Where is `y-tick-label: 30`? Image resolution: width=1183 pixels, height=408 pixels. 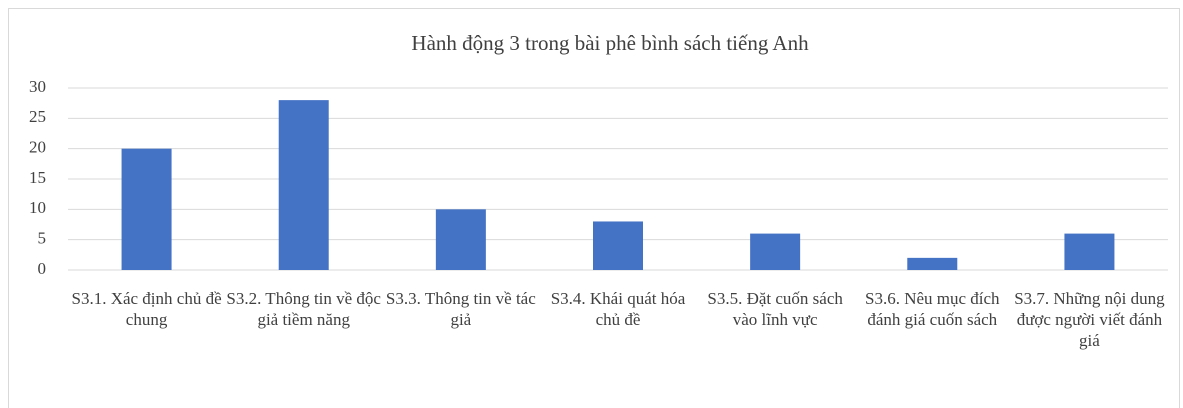
y-tick-label: 30 is located at coordinates (37, 86).